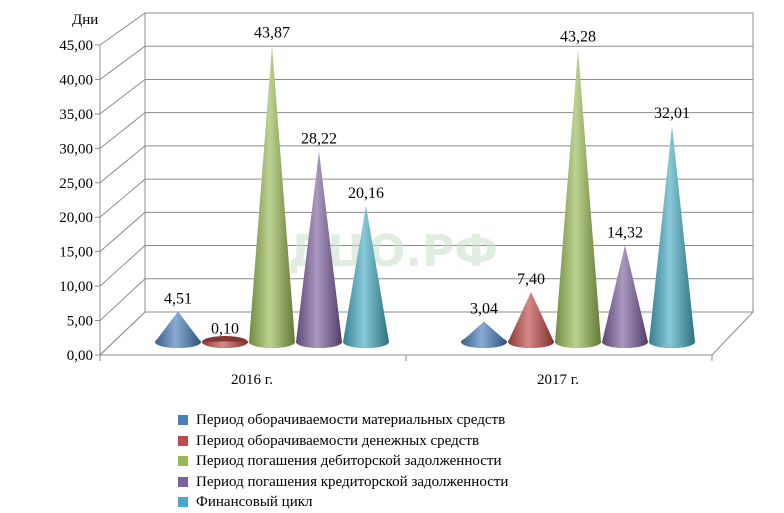 The height and width of the screenshot is (513, 784). What do you see at coordinates (76, 115) in the screenshot?
I see `y-tick-label: 35,00` at bounding box center [76, 115].